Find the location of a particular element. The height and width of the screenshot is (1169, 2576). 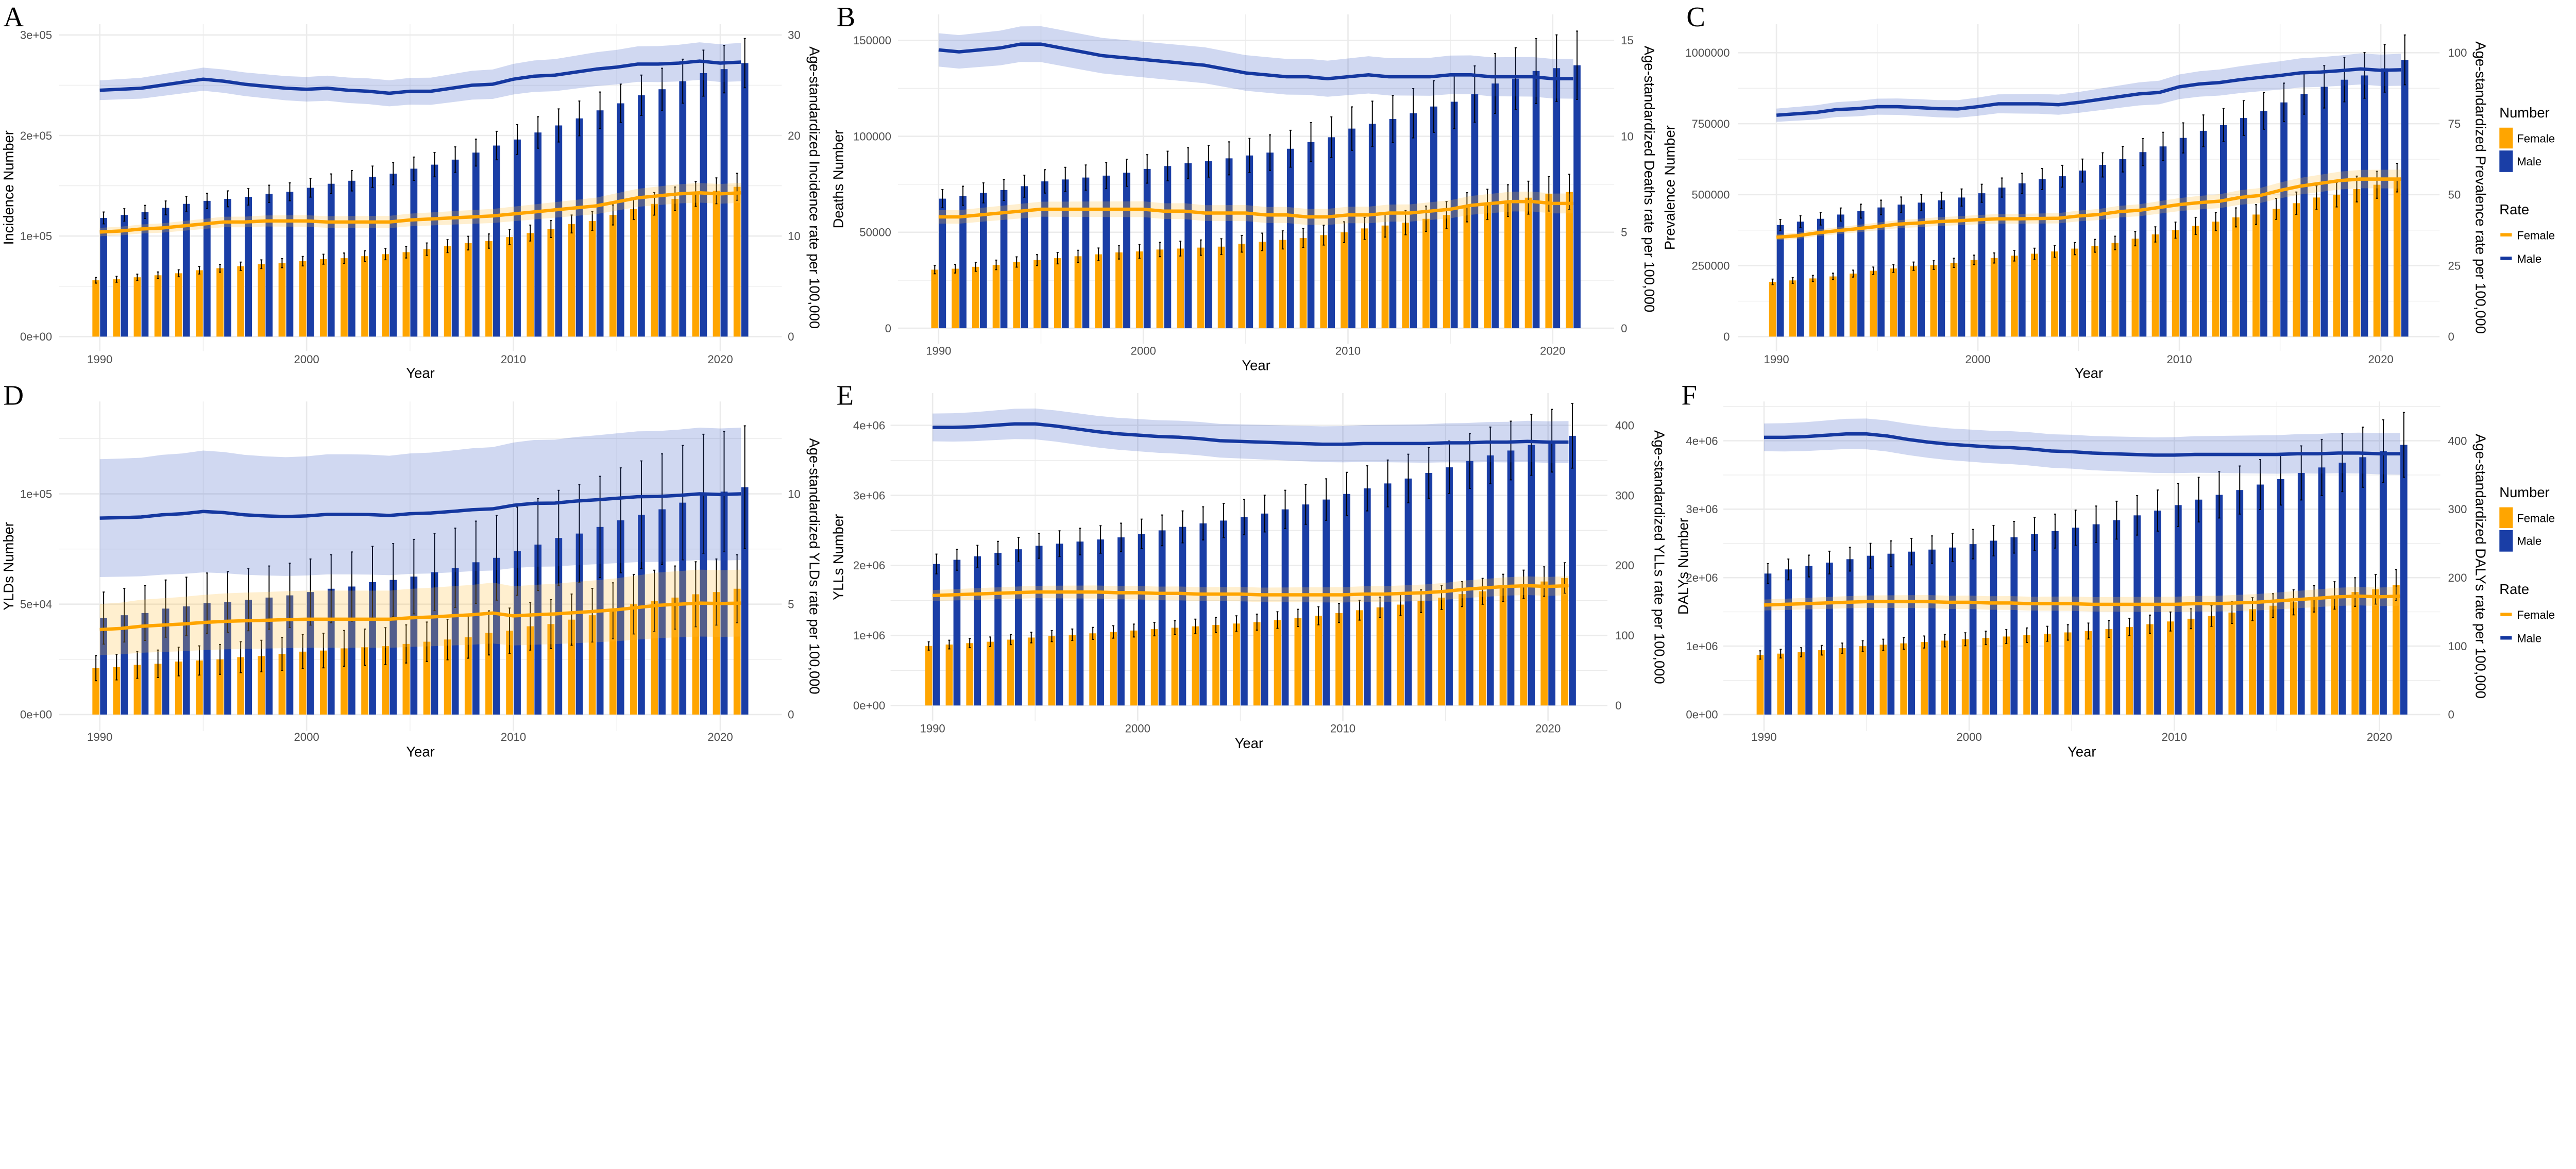

error-bar-male-2007 is located at coordinates (455, 568).